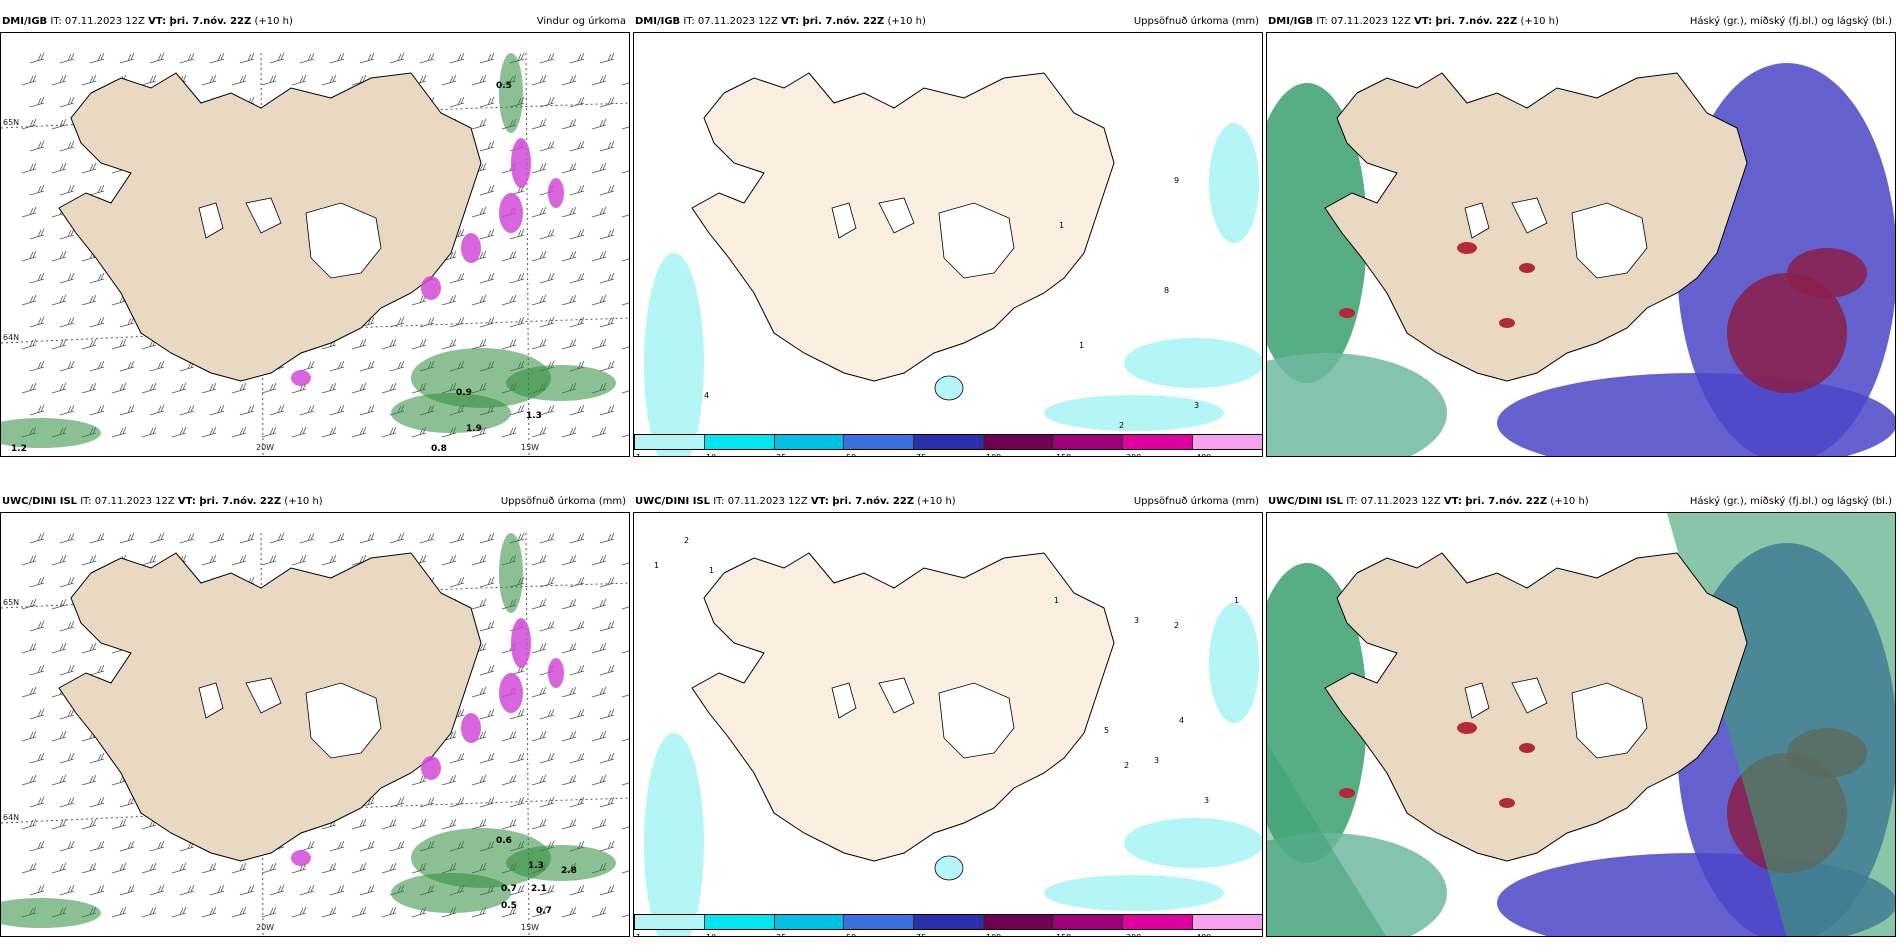 The image size is (1900, 950). I want to click on map-canvas: 0.5 1.2 0.9 1.9 1.3 0.8, so click(315, 254).